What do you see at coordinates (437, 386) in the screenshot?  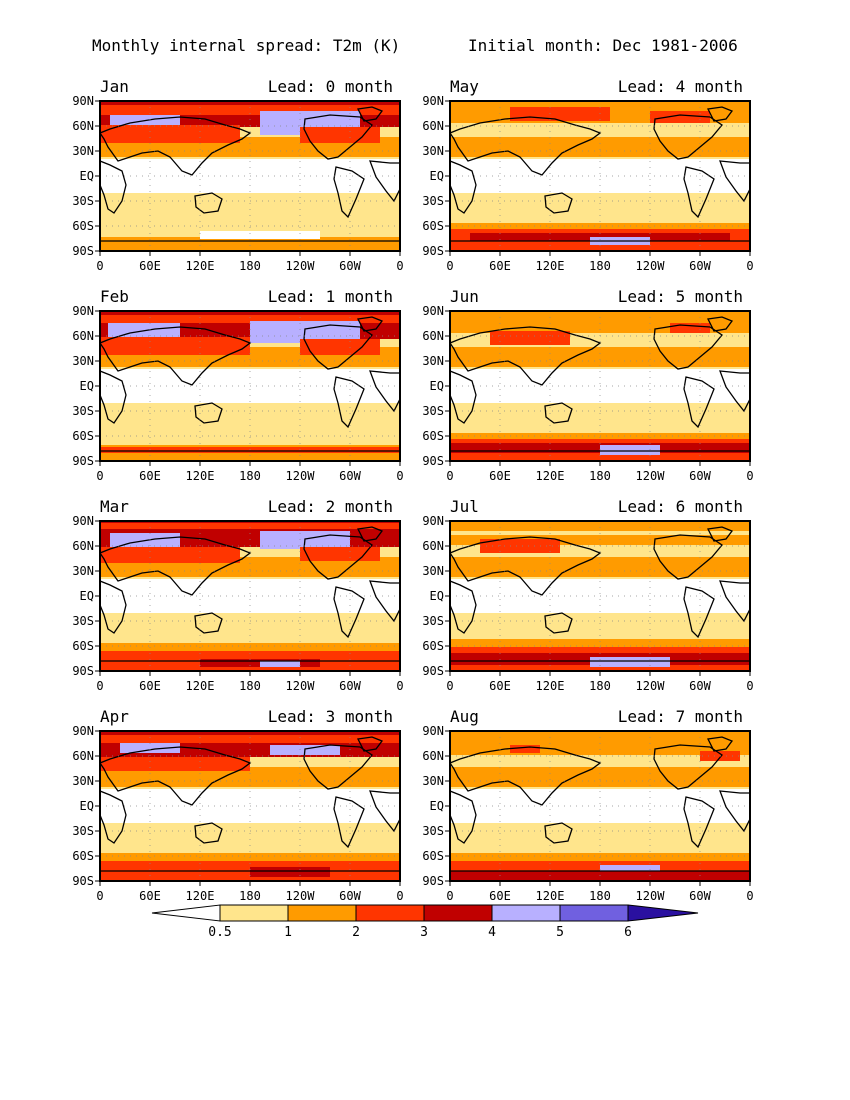 I see `lat-tick-label: EQ` at bounding box center [437, 386].